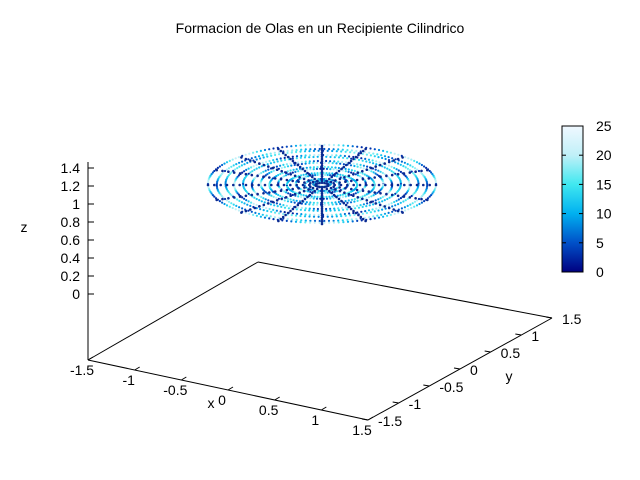  I want to click on y-tick-label: -1.5, so click(390, 421).